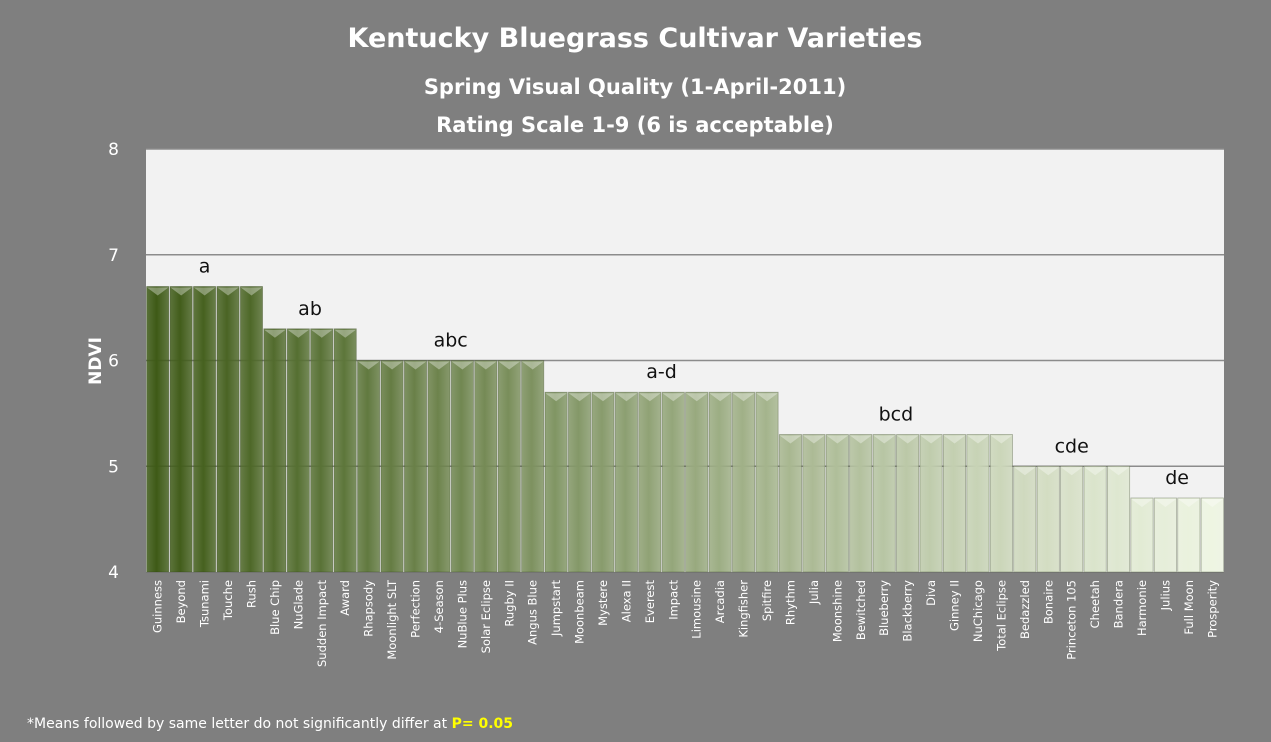  What do you see at coordinates (837, 611) in the screenshot?
I see `x-tick-label: Moonshine` at bounding box center [837, 611].